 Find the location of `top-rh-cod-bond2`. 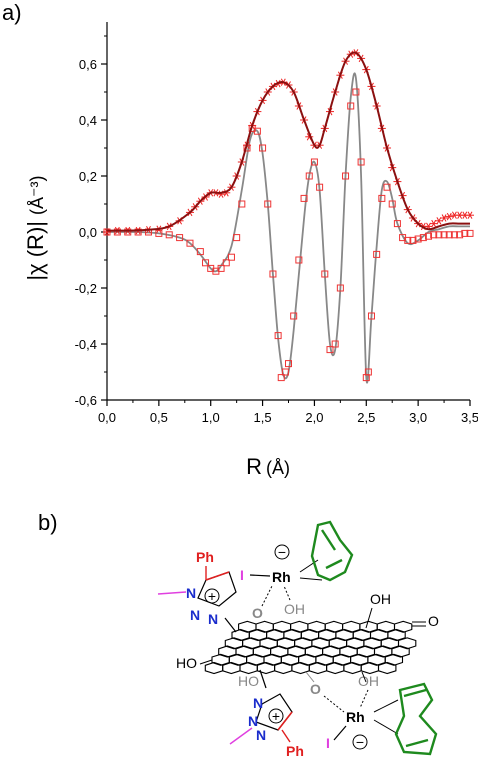

top-rh-cod-bond2 is located at coordinates (311, 579).